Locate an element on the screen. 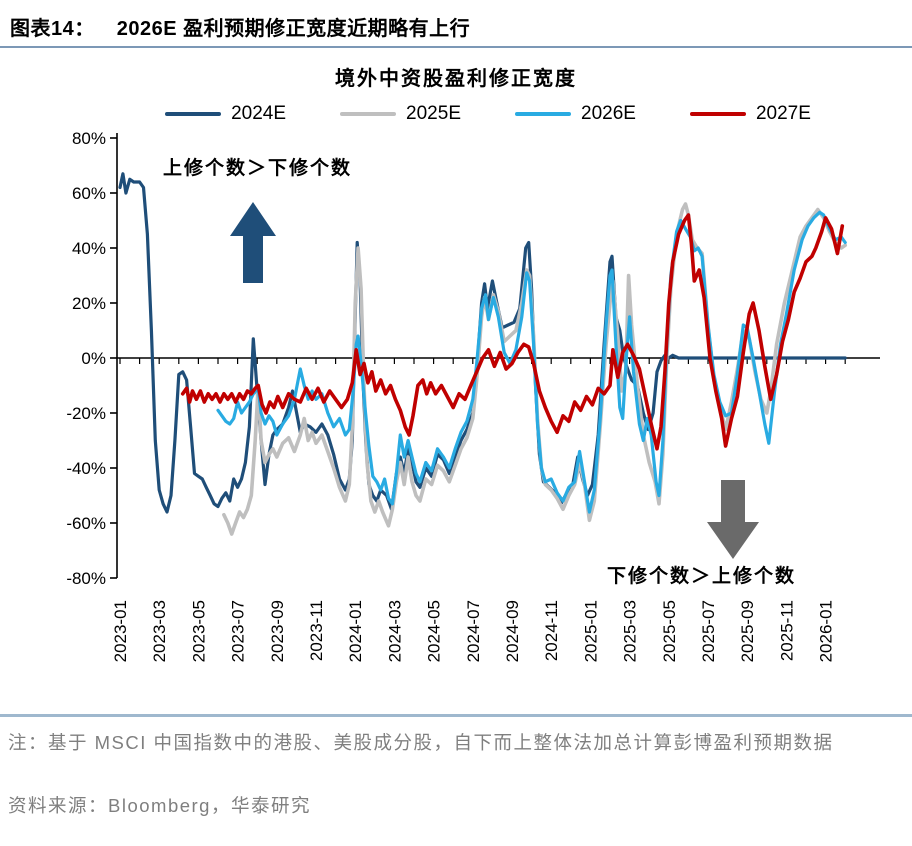 This screenshot has width=912, height=846. y-axis-label: -40% is located at coordinates (86, 468).